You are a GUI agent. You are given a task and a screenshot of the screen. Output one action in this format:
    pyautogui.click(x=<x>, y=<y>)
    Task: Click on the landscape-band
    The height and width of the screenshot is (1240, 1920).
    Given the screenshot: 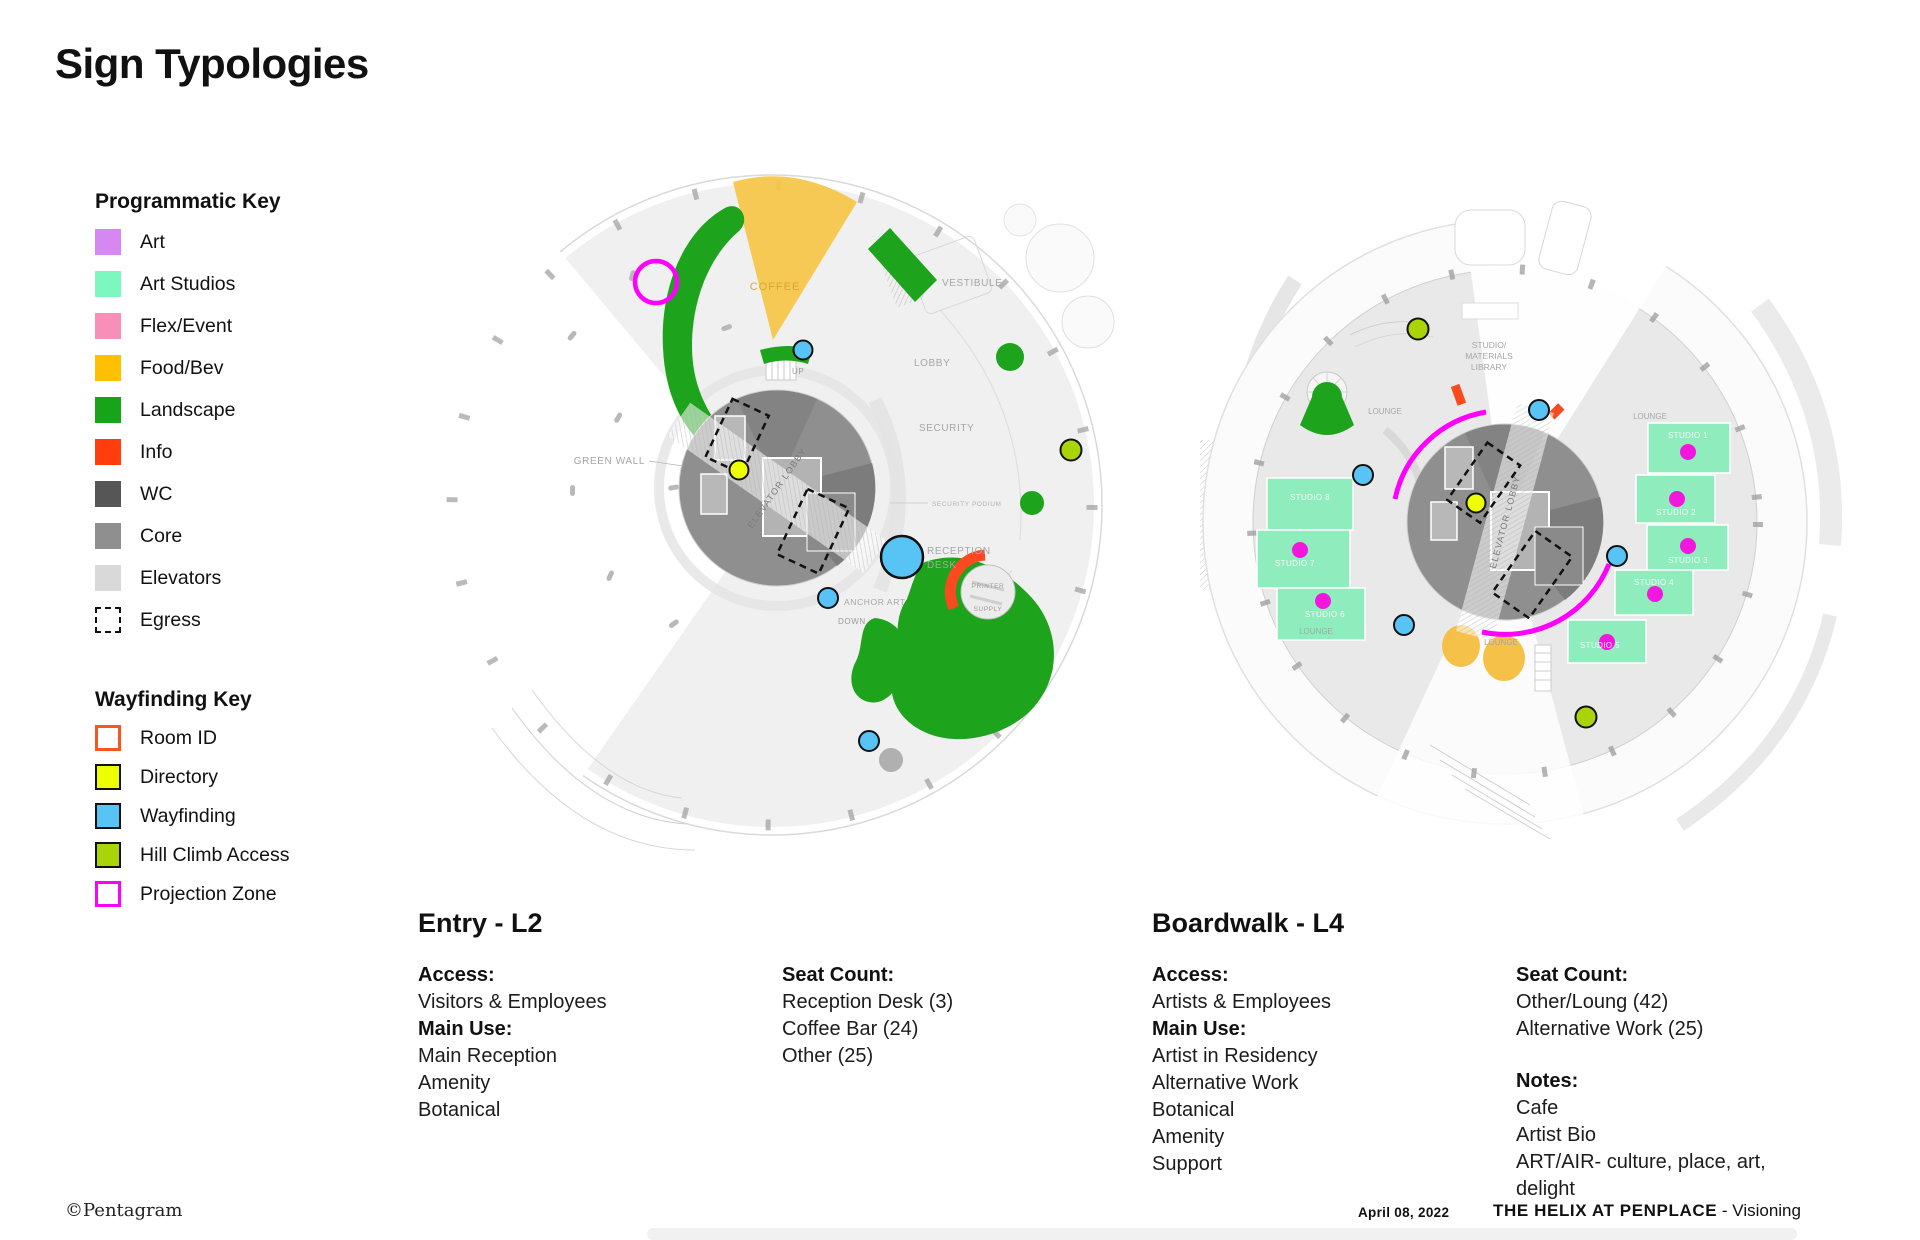 What is the action you would take?
    pyautogui.click(x=902, y=265)
    